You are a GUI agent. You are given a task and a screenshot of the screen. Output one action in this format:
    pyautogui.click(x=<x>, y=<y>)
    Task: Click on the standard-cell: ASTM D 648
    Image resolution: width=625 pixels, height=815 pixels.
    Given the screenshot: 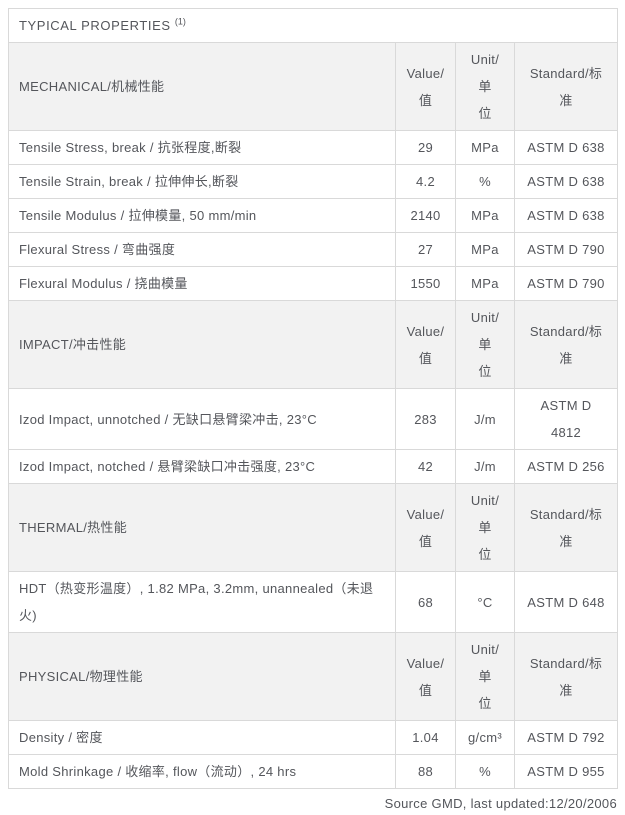 What is the action you would take?
    pyautogui.click(x=566, y=602)
    